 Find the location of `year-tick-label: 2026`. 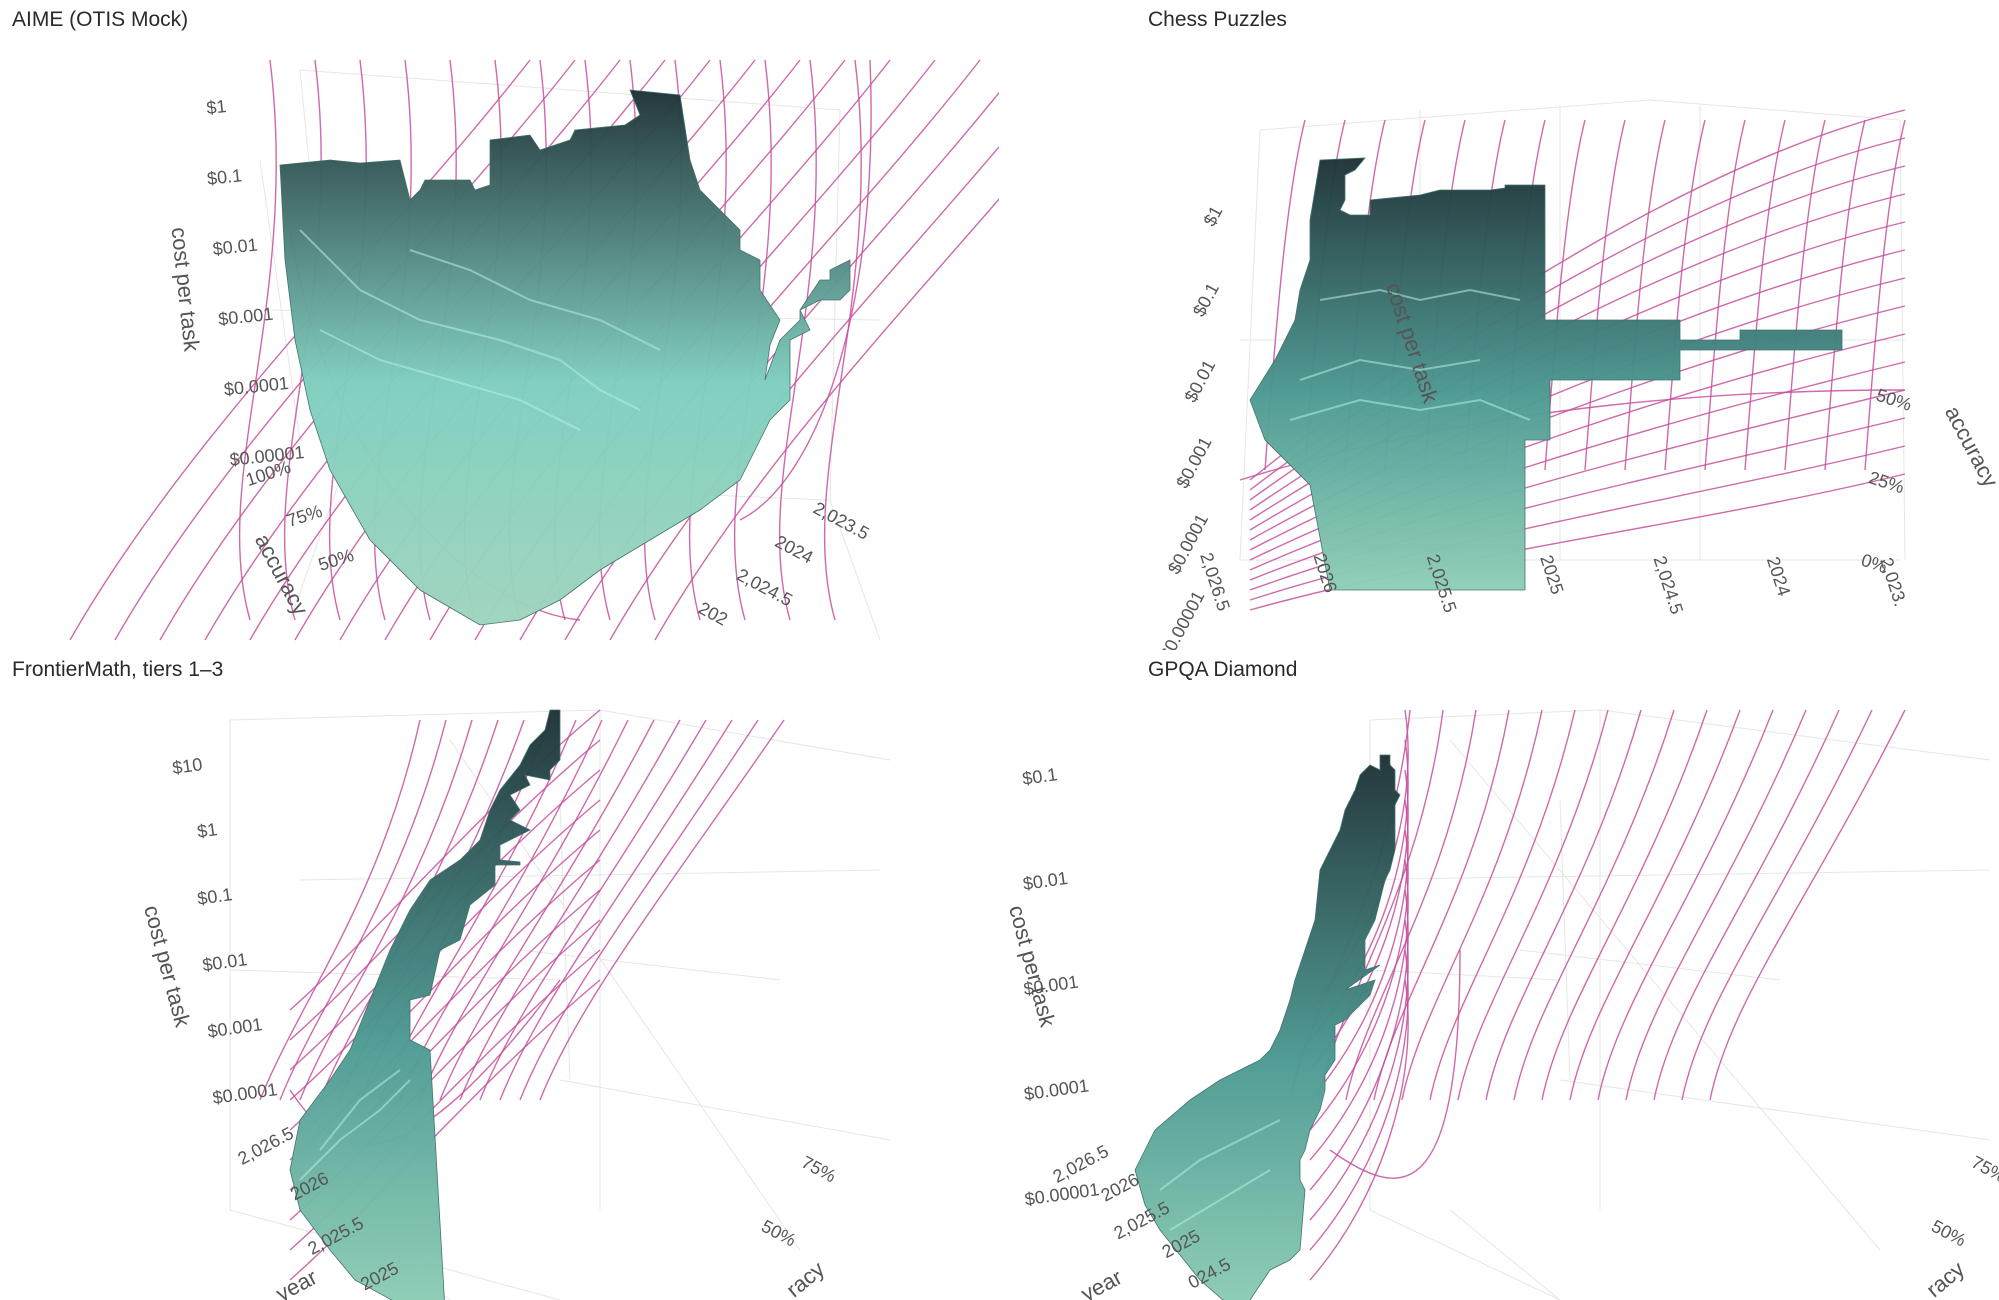

year-tick-label: 2026 is located at coordinates (1120, 1187).